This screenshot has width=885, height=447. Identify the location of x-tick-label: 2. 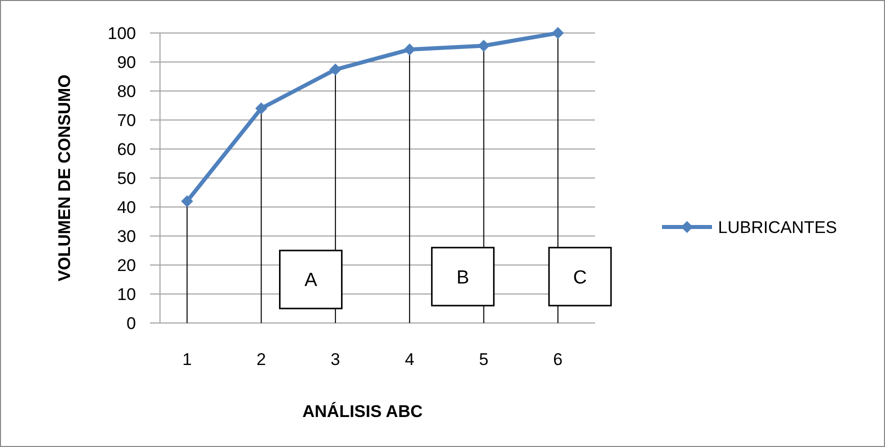
(261, 359).